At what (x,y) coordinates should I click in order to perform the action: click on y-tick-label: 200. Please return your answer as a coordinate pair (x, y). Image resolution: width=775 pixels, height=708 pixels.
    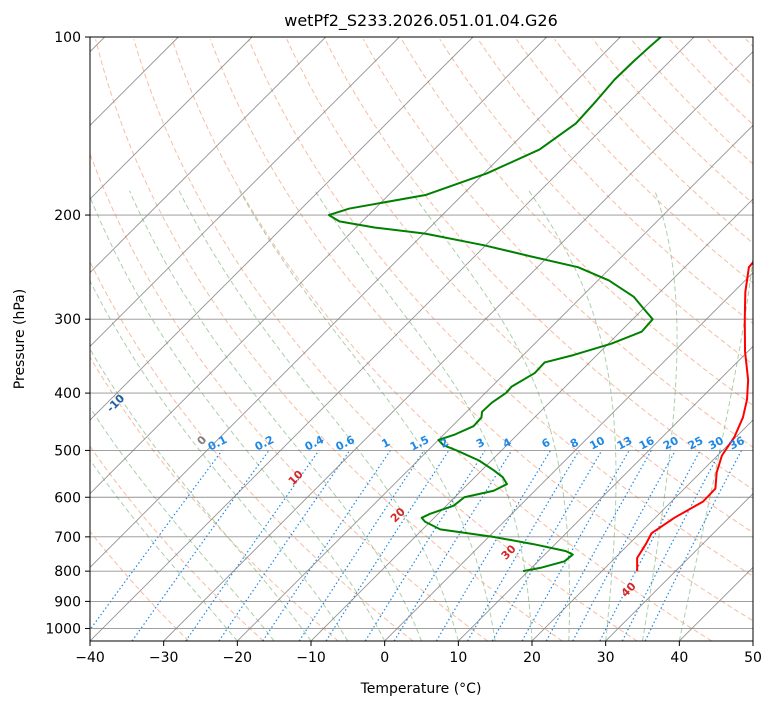
    Looking at the image, I should click on (67, 216).